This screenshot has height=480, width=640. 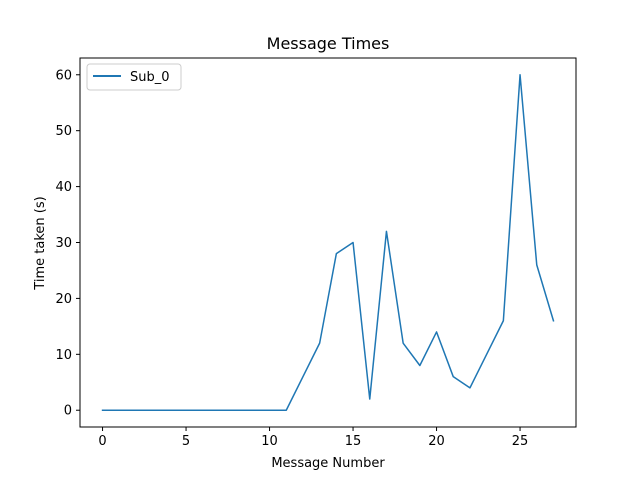 What do you see at coordinates (63, 355) in the screenshot?
I see `y-tick-label: 10` at bounding box center [63, 355].